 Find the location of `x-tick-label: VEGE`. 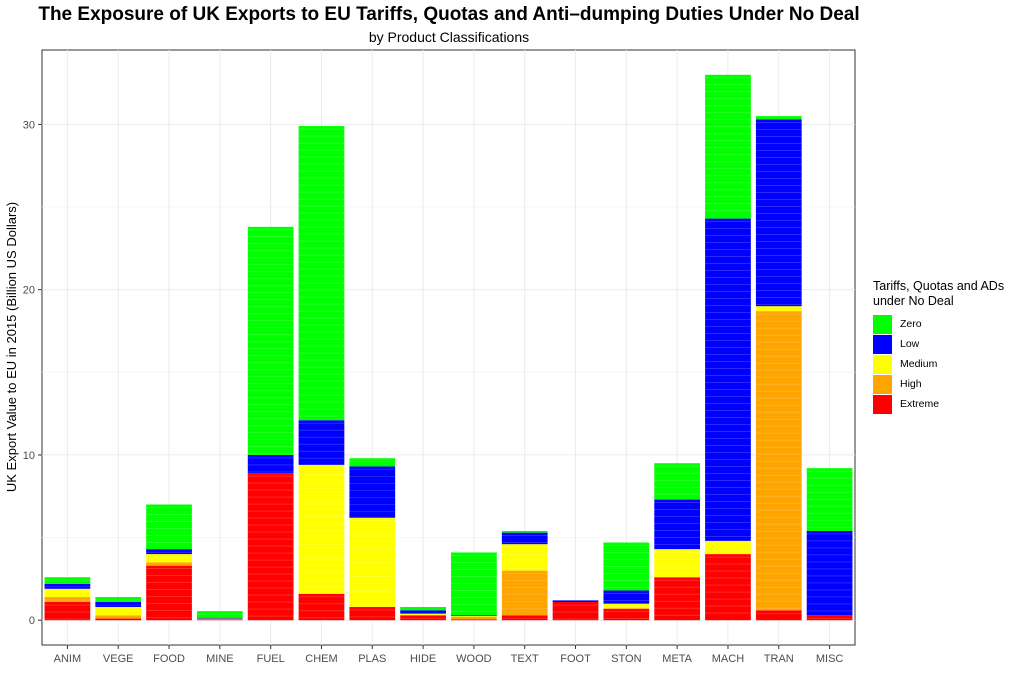

x-tick-label: VEGE is located at coordinates (118, 659).